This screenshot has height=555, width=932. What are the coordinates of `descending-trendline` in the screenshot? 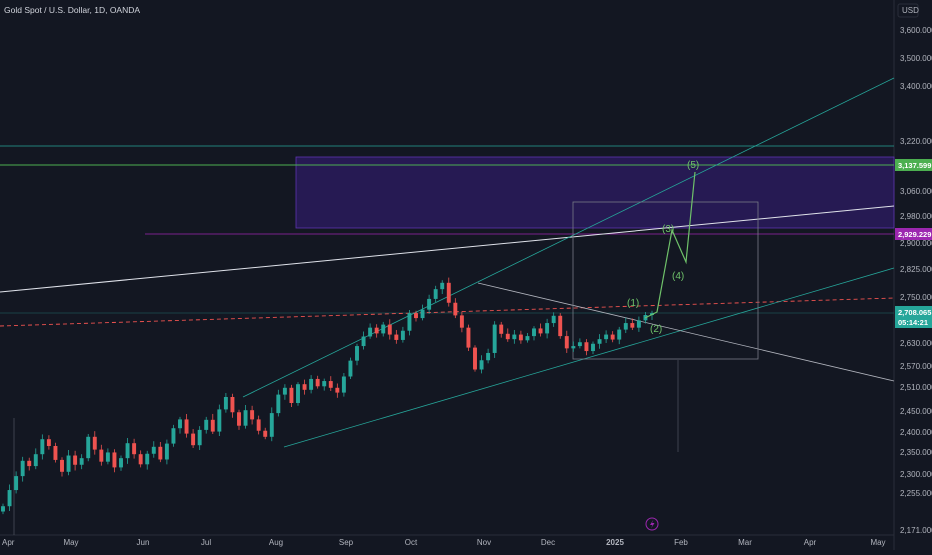 It's located at (686, 332).